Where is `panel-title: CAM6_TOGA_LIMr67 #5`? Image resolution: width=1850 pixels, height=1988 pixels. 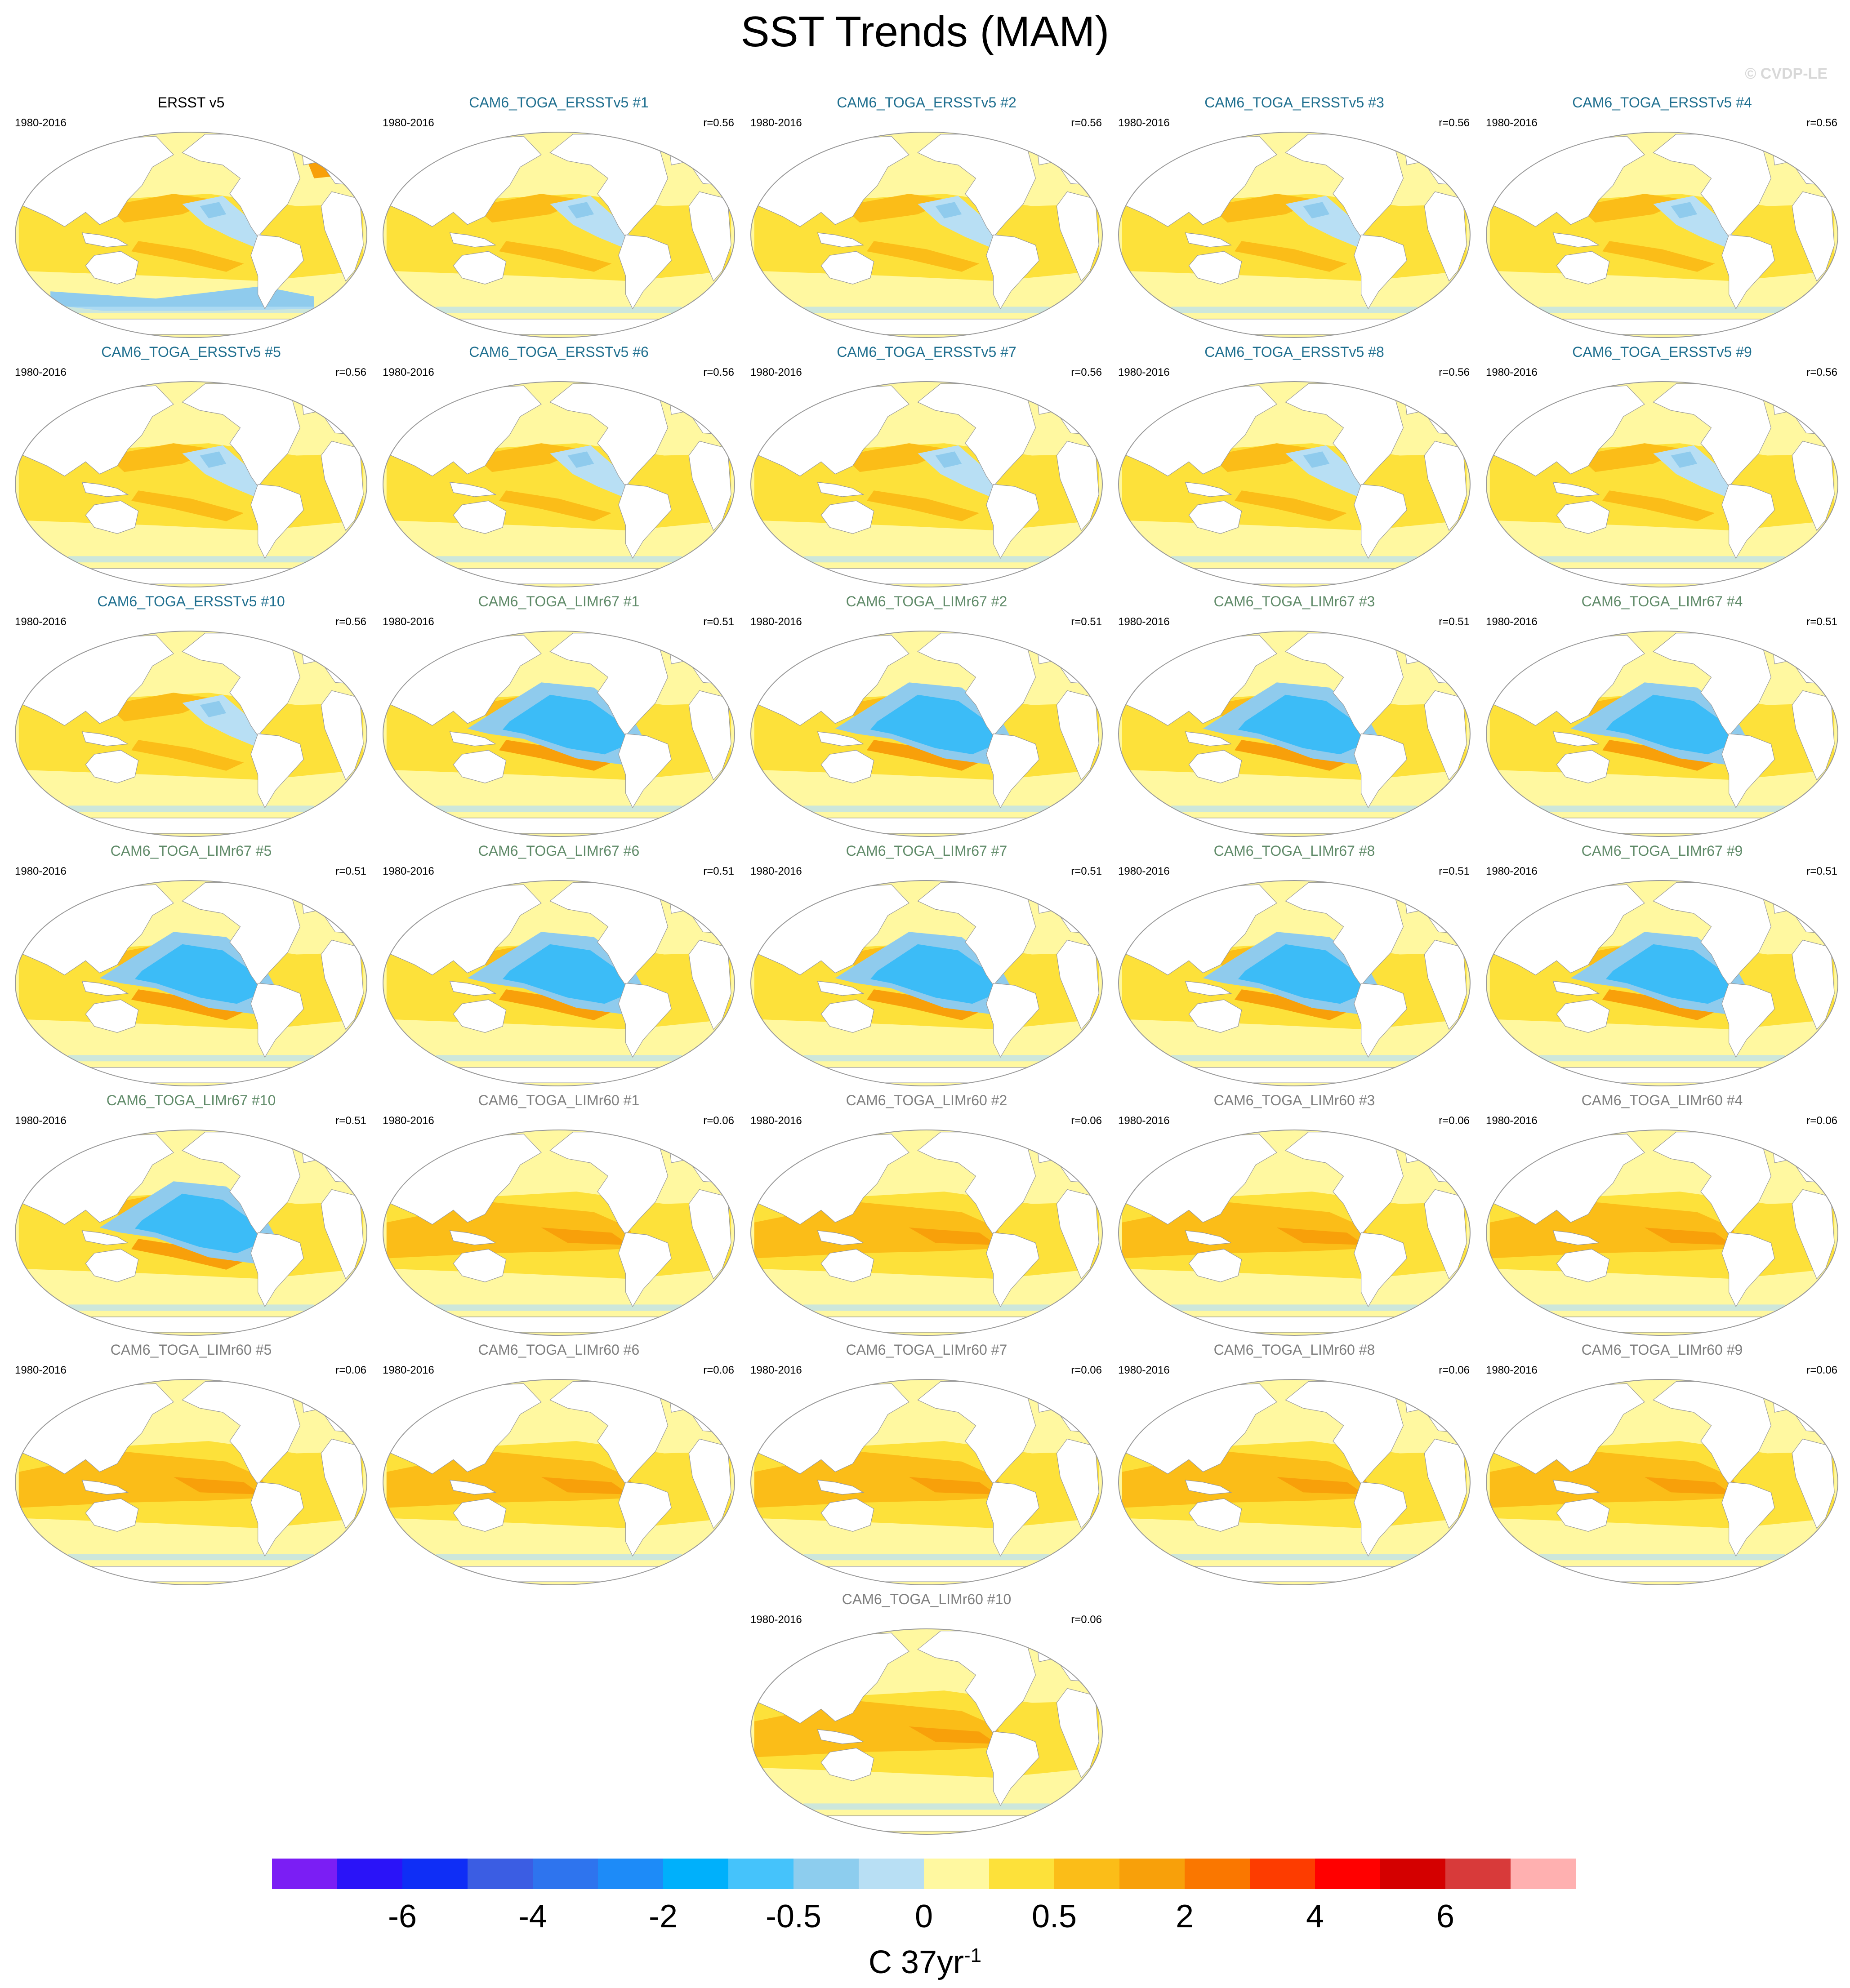
panel-title: CAM6_TOGA_LIMr67 #5 is located at coordinates (191, 851).